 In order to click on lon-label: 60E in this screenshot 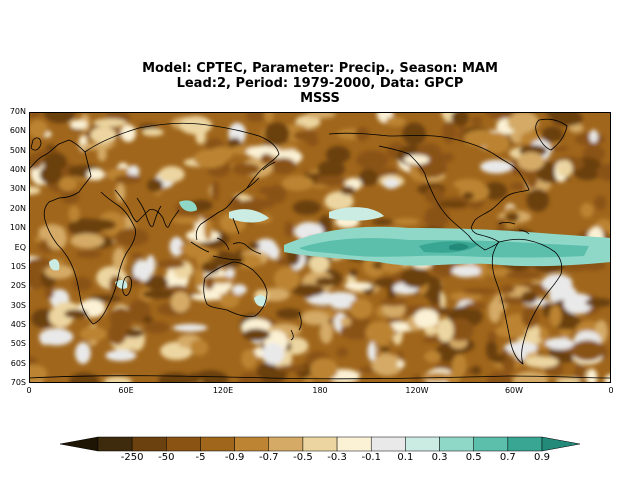, I will do `click(126, 390)`.